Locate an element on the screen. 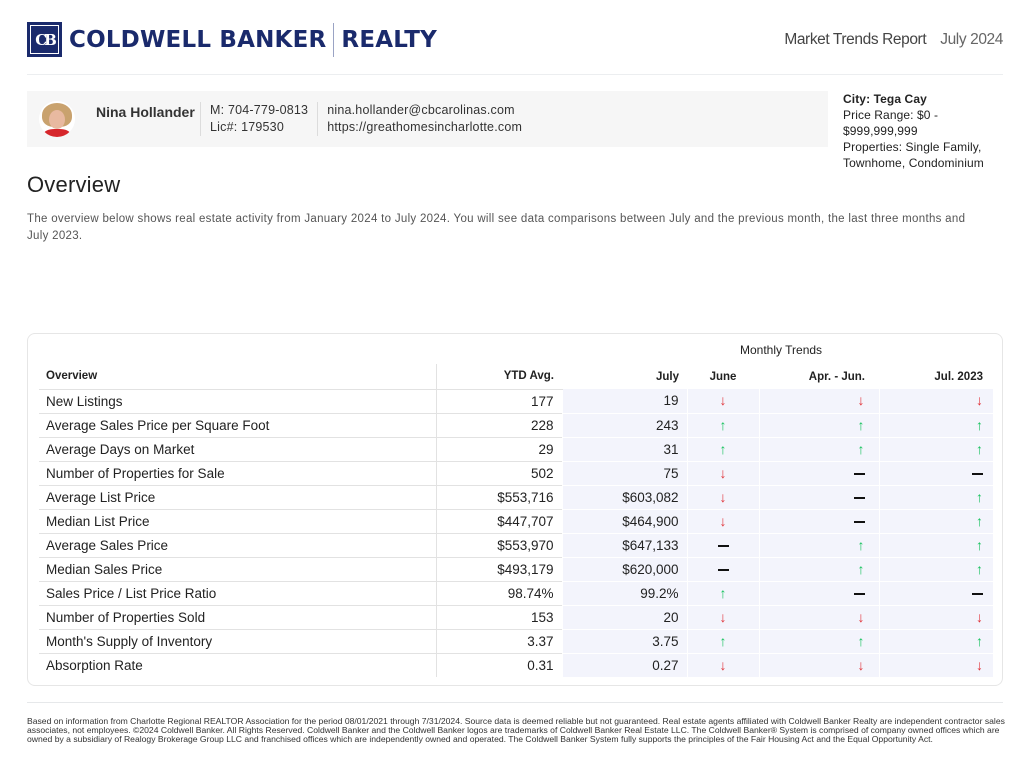 This screenshot has width=1028, height=767. july-value: 20 is located at coordinates (624, 616).